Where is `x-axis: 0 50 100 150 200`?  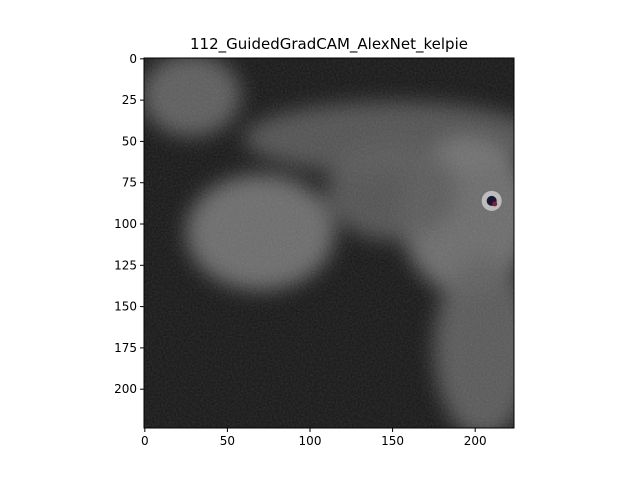
x-axis: 0 50 100 150 200 is located at coordinates (314, 438).